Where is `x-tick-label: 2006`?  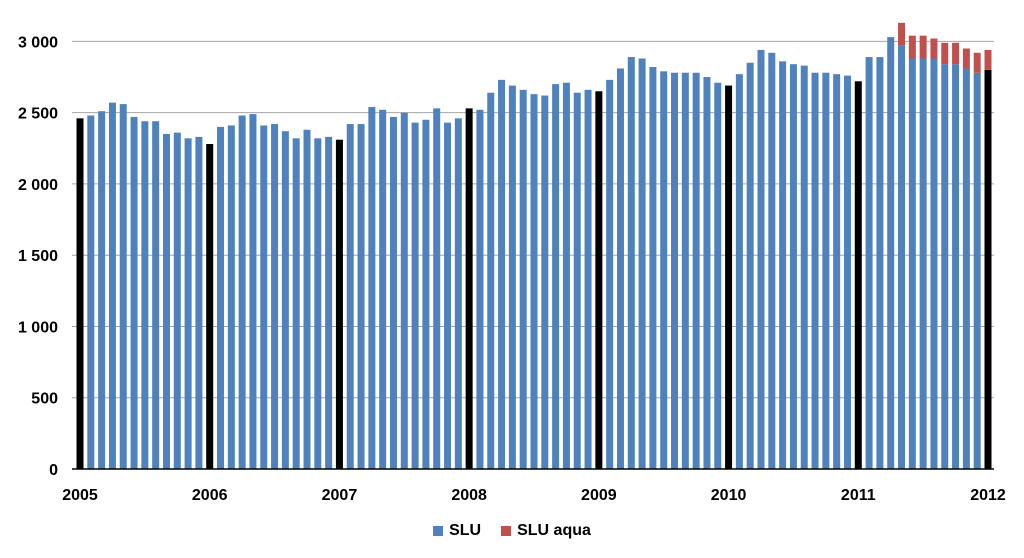 x-tick-label: 2006 is located at coordinates (210, 495).